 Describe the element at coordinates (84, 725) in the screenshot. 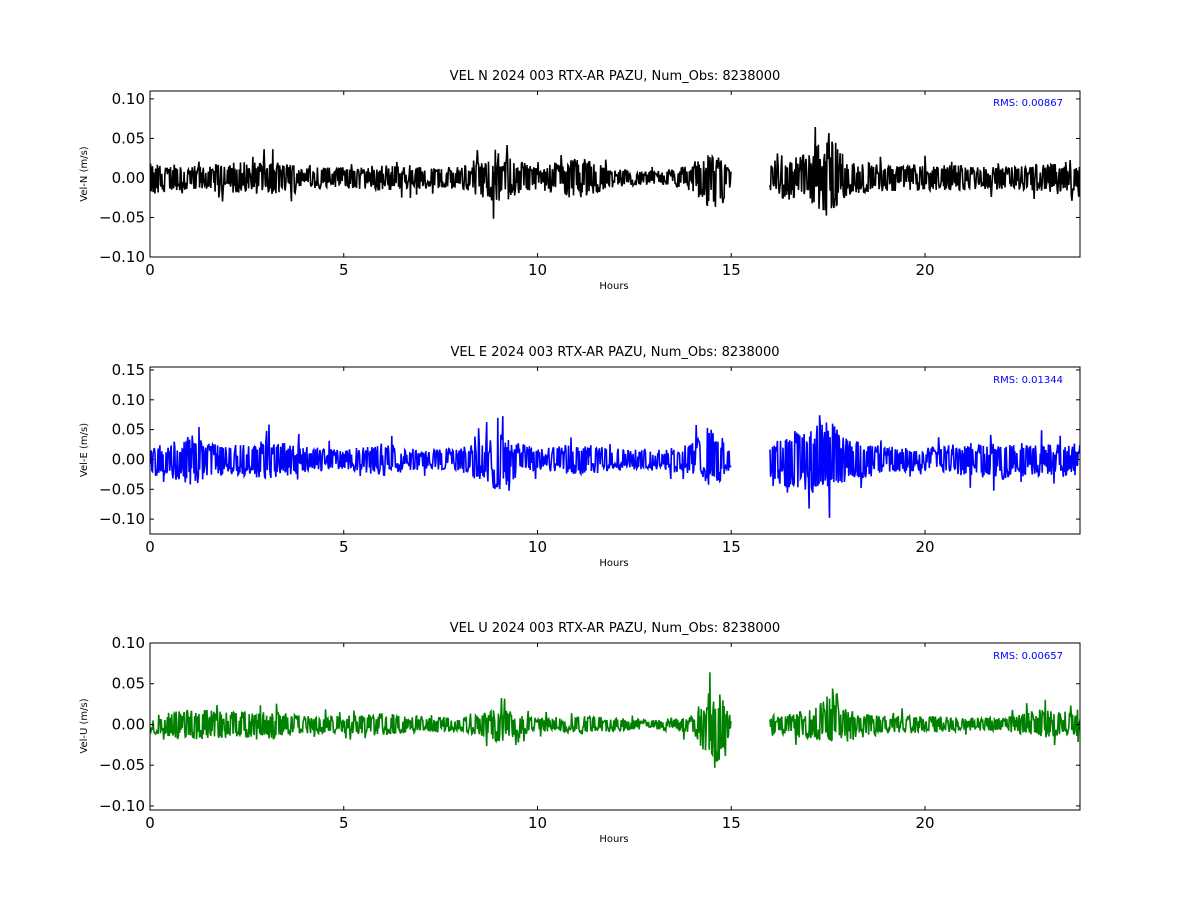

I see `y-axis-label: Vel-U (m/s)` at that location.